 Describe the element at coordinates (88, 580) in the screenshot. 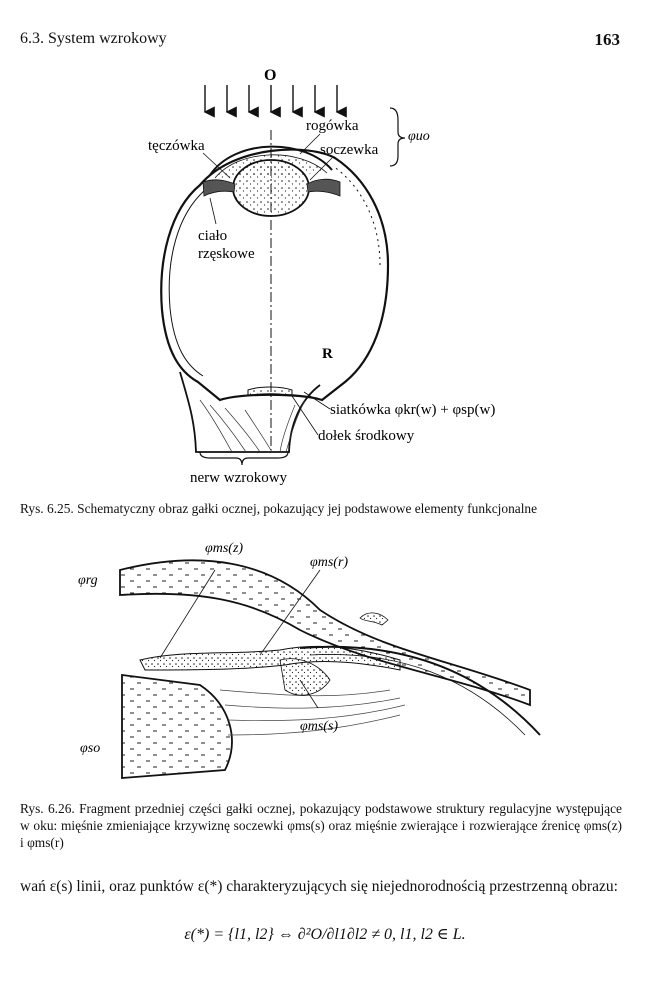

I see `label-phi-rg: φrg` at that location.